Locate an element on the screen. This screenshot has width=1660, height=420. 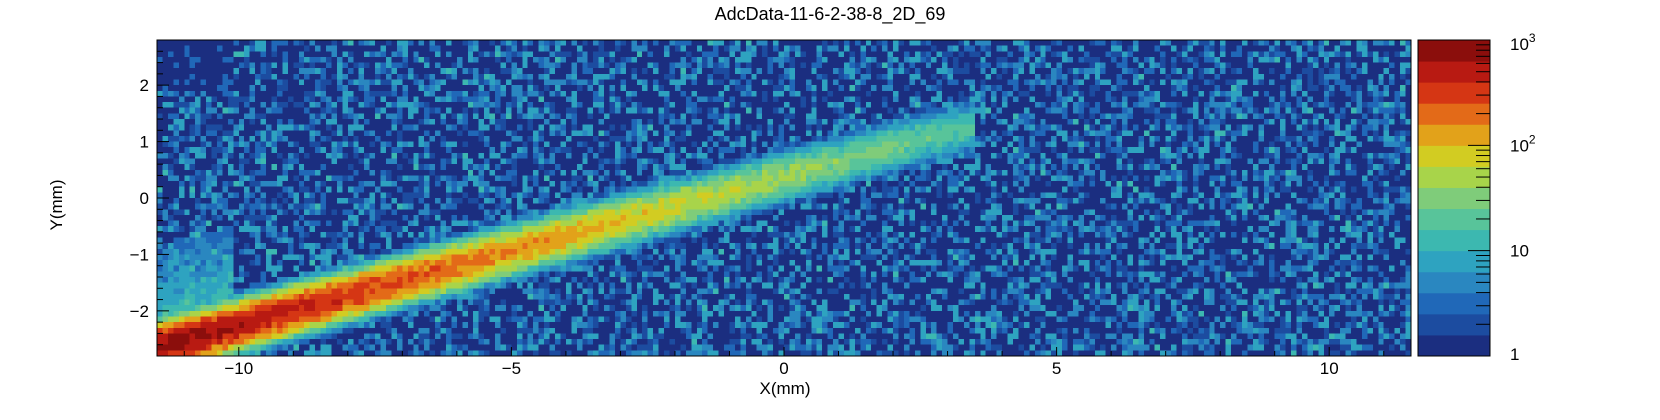
x-tick-label: −10 is located at coordinates (238, 368).